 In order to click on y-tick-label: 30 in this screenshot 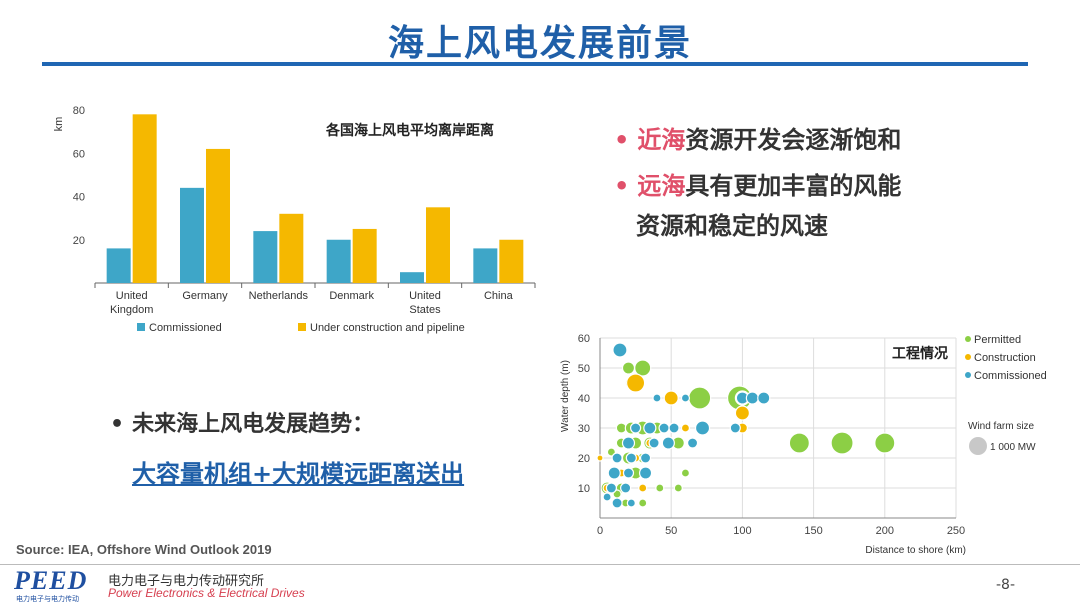, I will do `click(584, 429)`.